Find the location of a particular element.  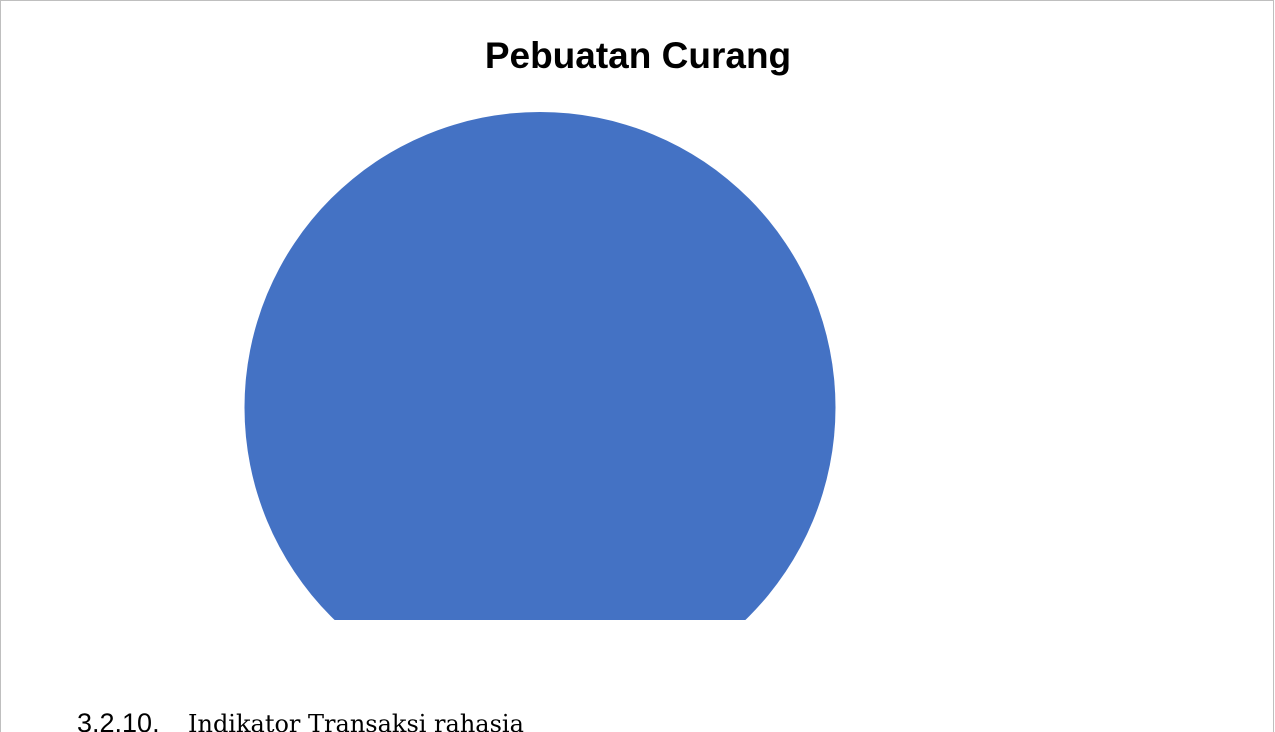

heading-text: Indikator Transaksi rahasia is located at coordinates (356, 721).